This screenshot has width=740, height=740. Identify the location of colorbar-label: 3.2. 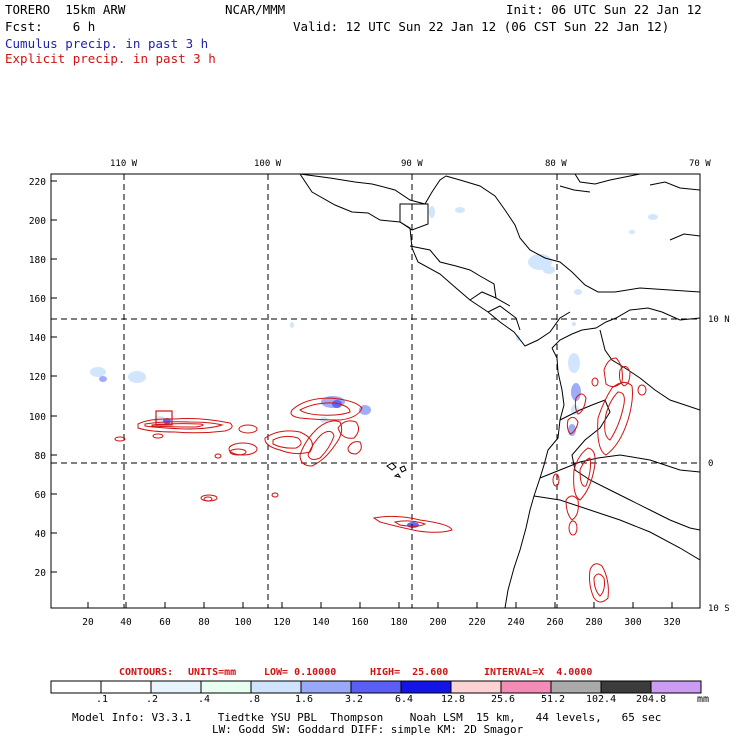
(354, 699).